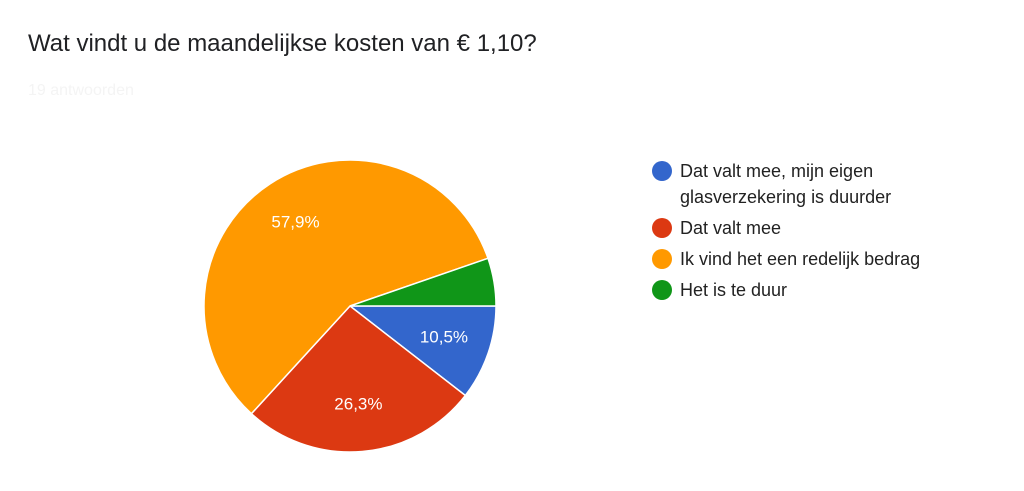  What do you see at coordinates (295, 222) in the screenshot?
I see `slice-label: 57,9%` at bounding box center [295, 222].